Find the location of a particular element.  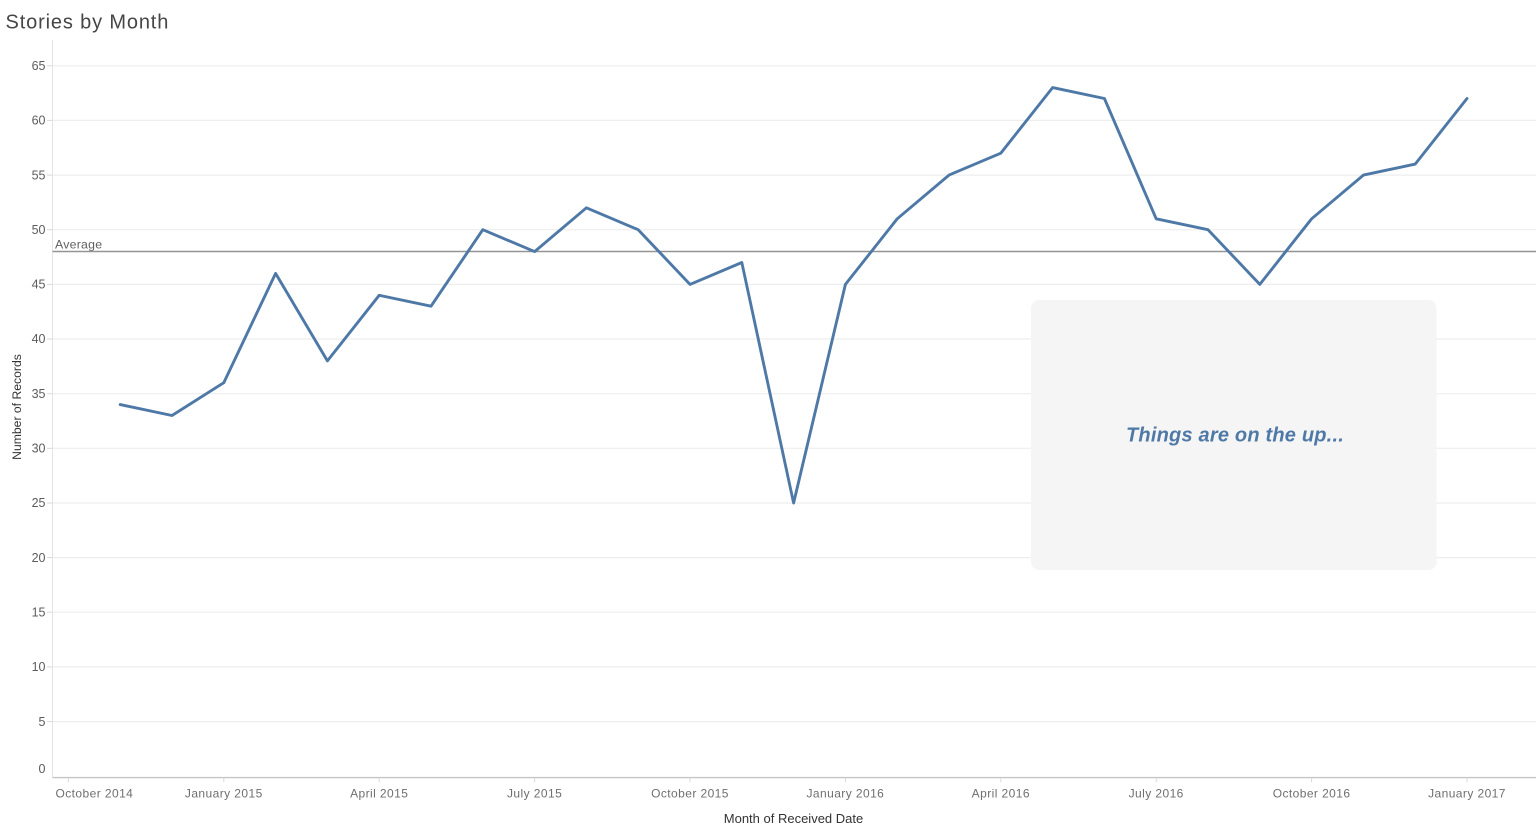

svg-text: 15 is located at coordinates (39, 612).